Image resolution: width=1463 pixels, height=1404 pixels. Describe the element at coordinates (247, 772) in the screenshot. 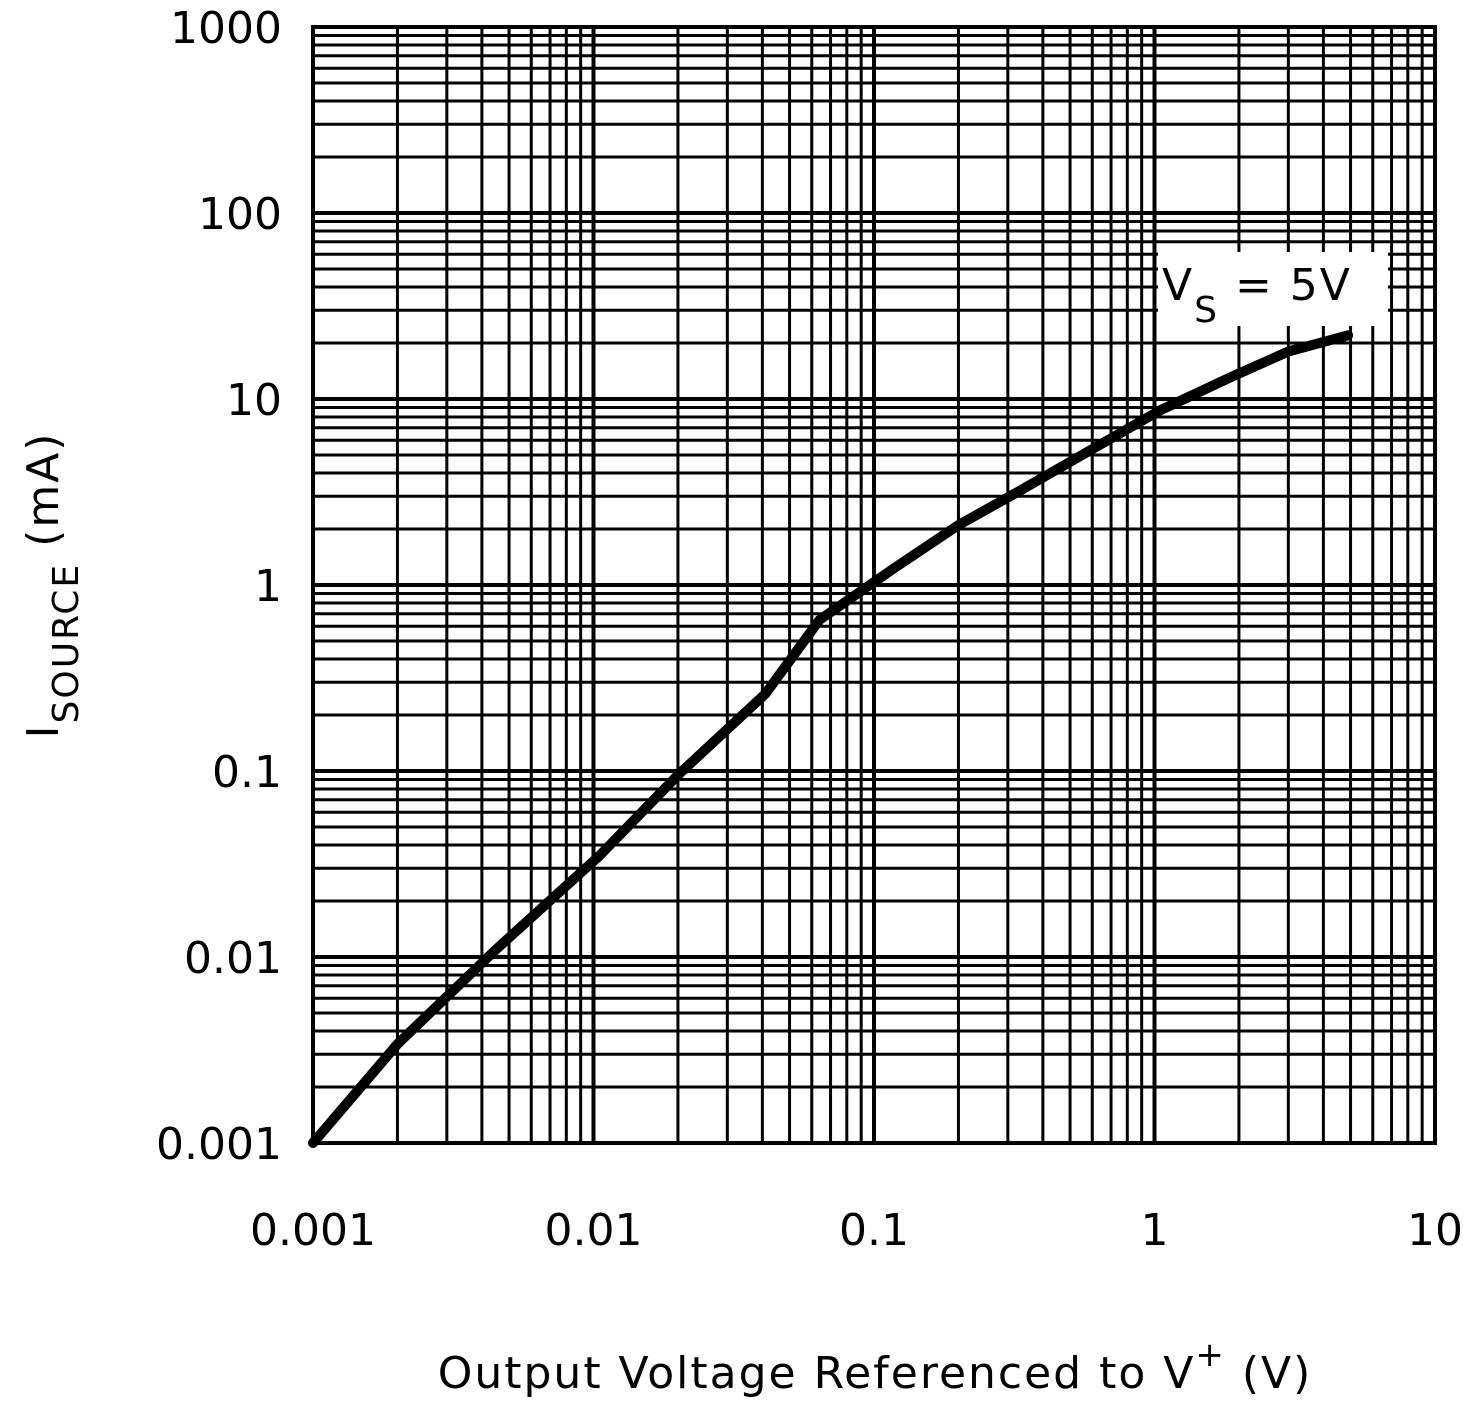

I see `y-tick-label: 0.1` at that location.